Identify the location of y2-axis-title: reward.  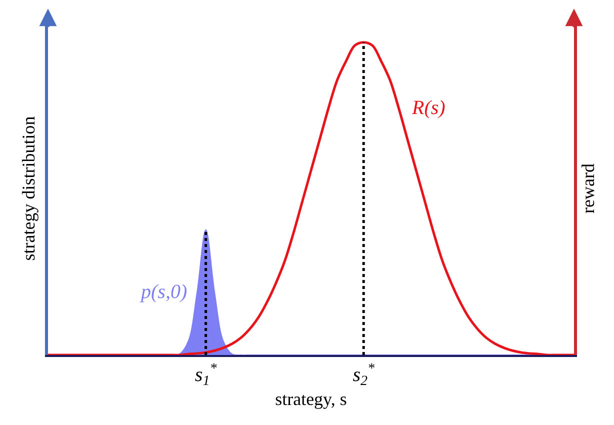
(588, 189).